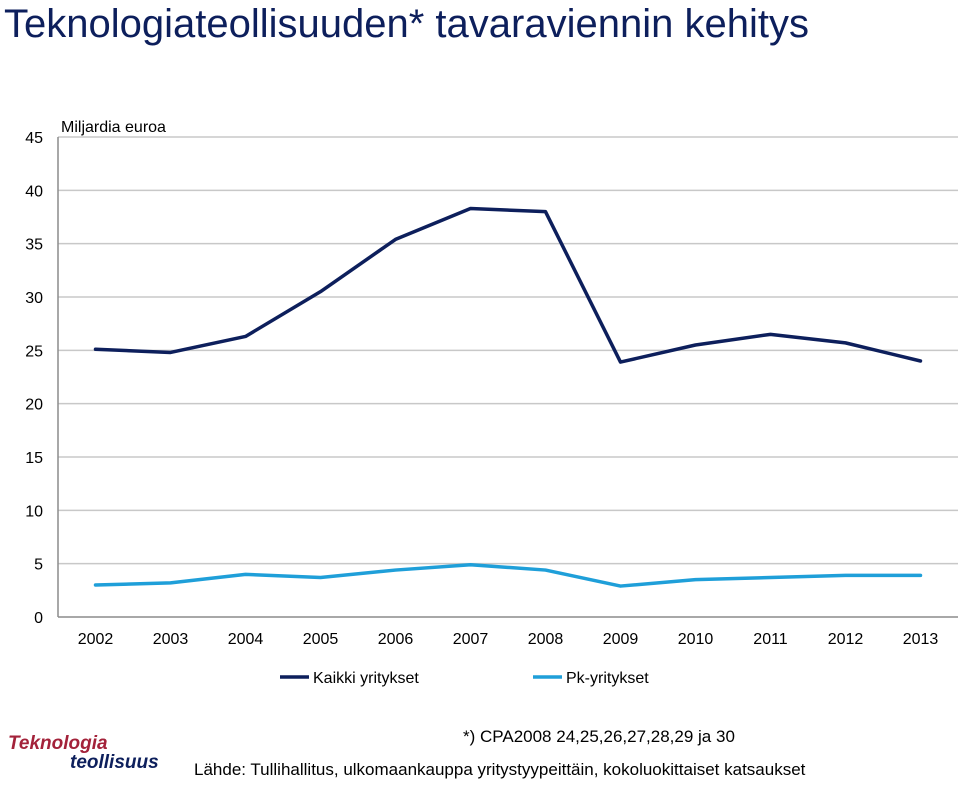  I want to click on y-tick-label: 20, so click(34, 405).